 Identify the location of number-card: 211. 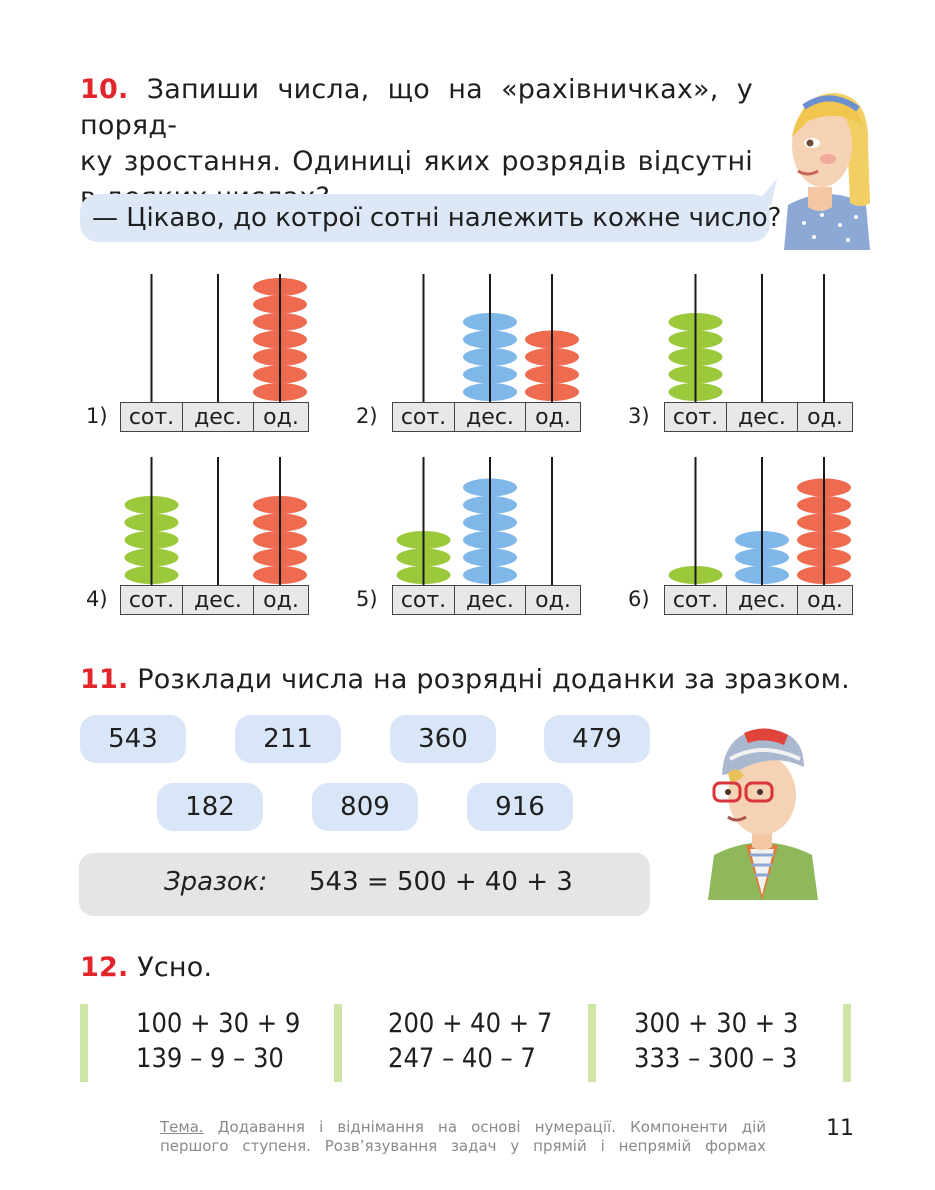
(288, 739).